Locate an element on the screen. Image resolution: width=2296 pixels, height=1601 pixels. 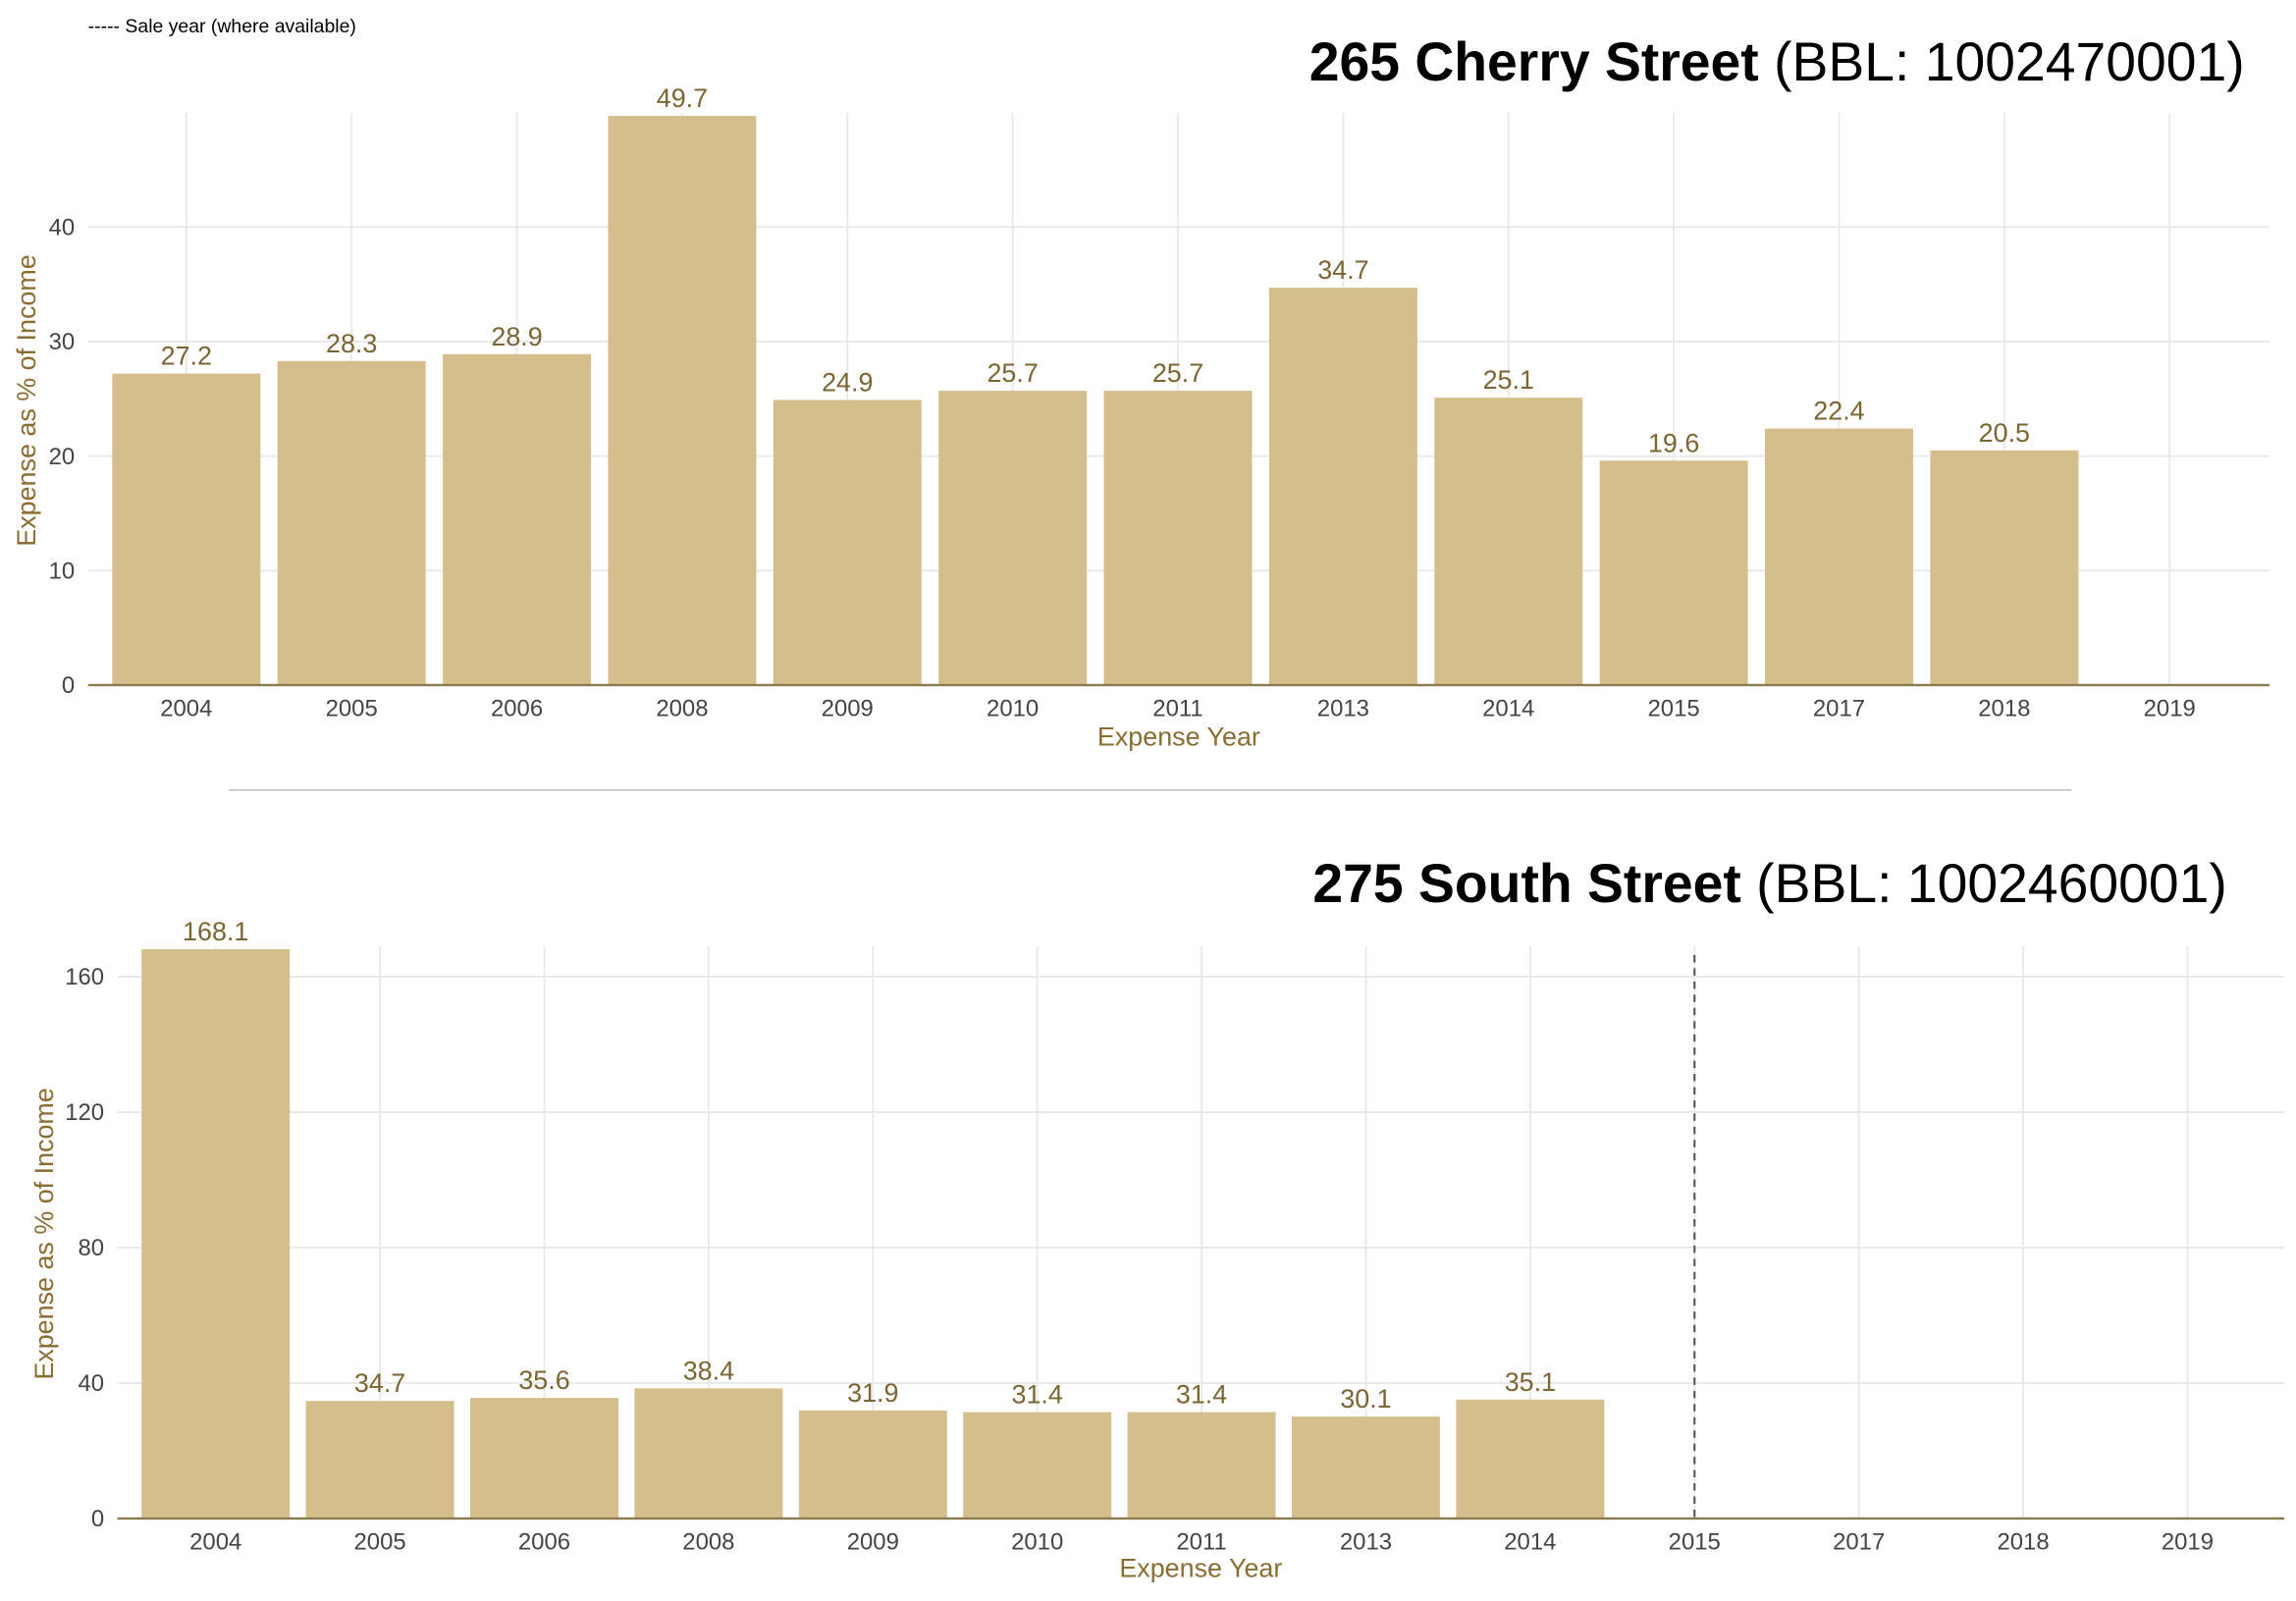
data-label: 20.5 is located at coordinates (2004, 433).